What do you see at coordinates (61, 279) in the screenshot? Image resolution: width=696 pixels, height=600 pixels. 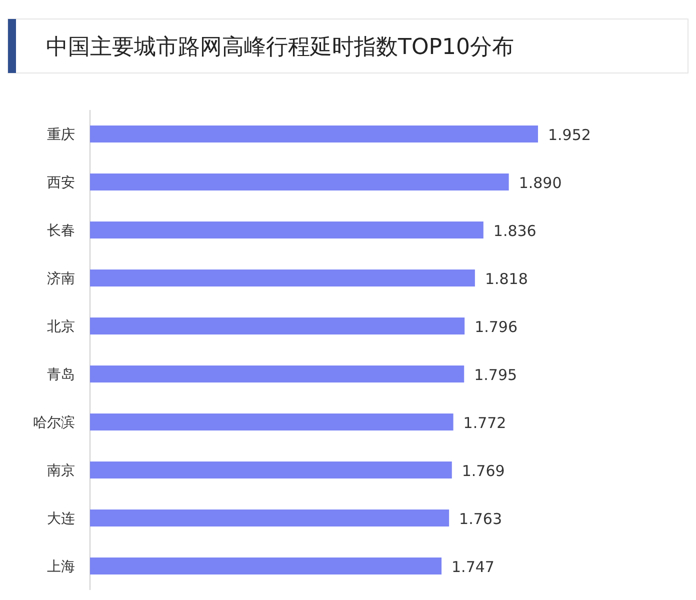 I see `y-tick-label: 济南` at bounding box center [61, 279].